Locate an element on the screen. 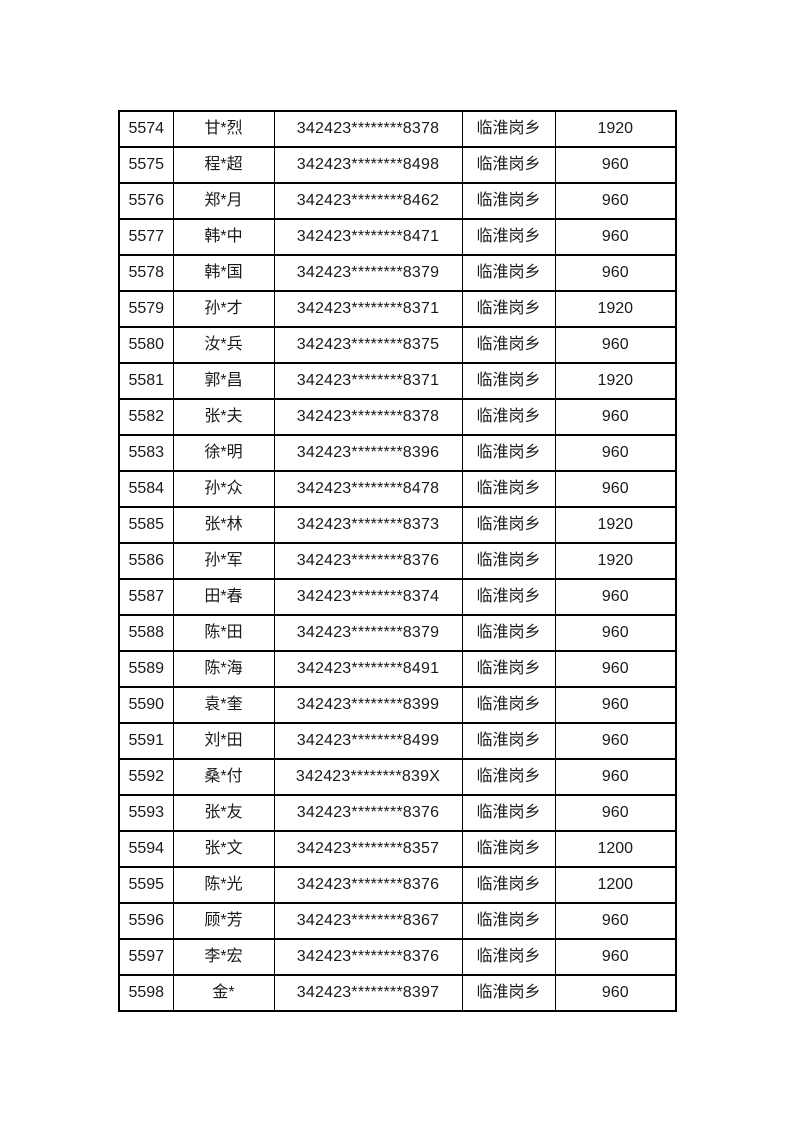  cell-serial-number: 5592 is located at coordinates (146, 777).